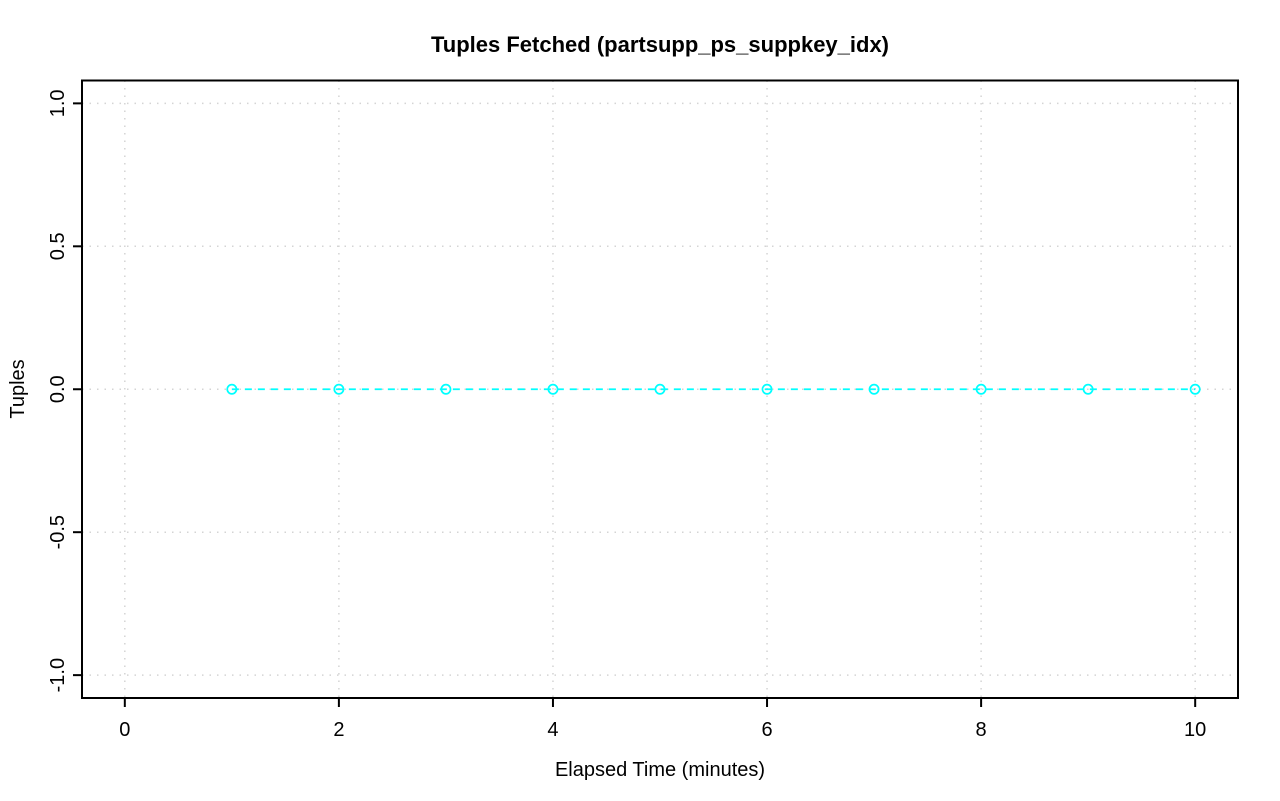 The width and height of the screenshot is (1280, 801). What do you see at coordinates (1195, 730) in the screenshot?
I see `x-tick-label: 10` at bounding box center [1195, 730].